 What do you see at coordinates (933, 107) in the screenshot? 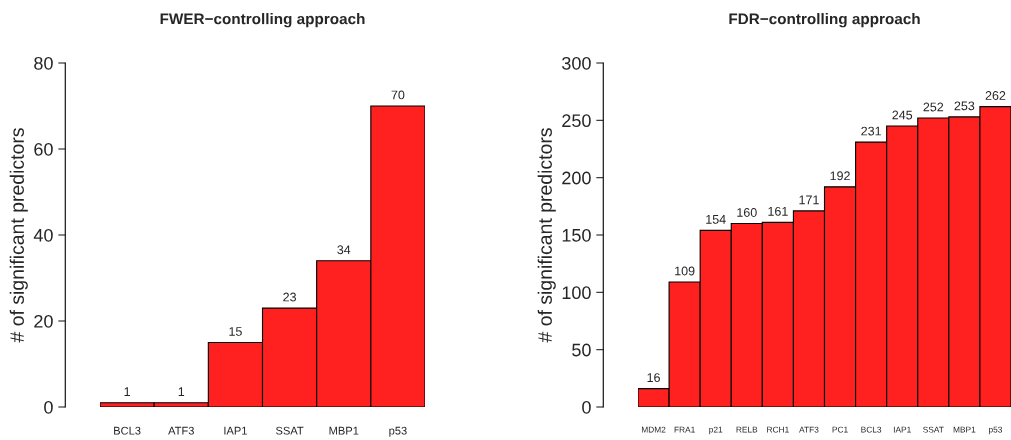
I see `data-label: 252` at bounding box center [933, 107].